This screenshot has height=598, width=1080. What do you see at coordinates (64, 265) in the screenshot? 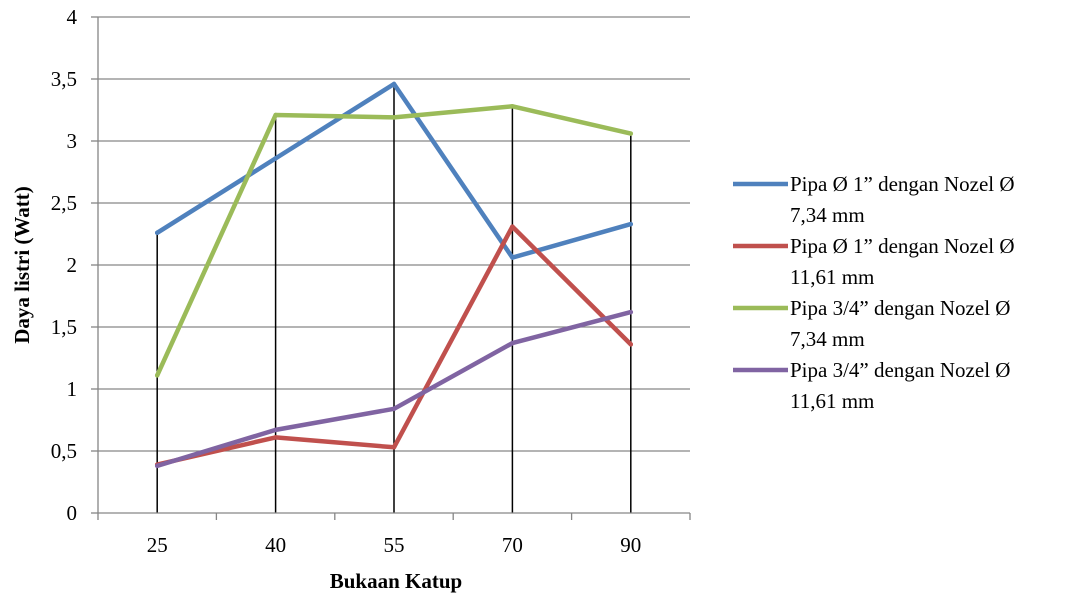
I see `y-tick-labels: 0 0,5 1 1,5 2 2,5 3 3,5 4` at bounding box center [64, 265].